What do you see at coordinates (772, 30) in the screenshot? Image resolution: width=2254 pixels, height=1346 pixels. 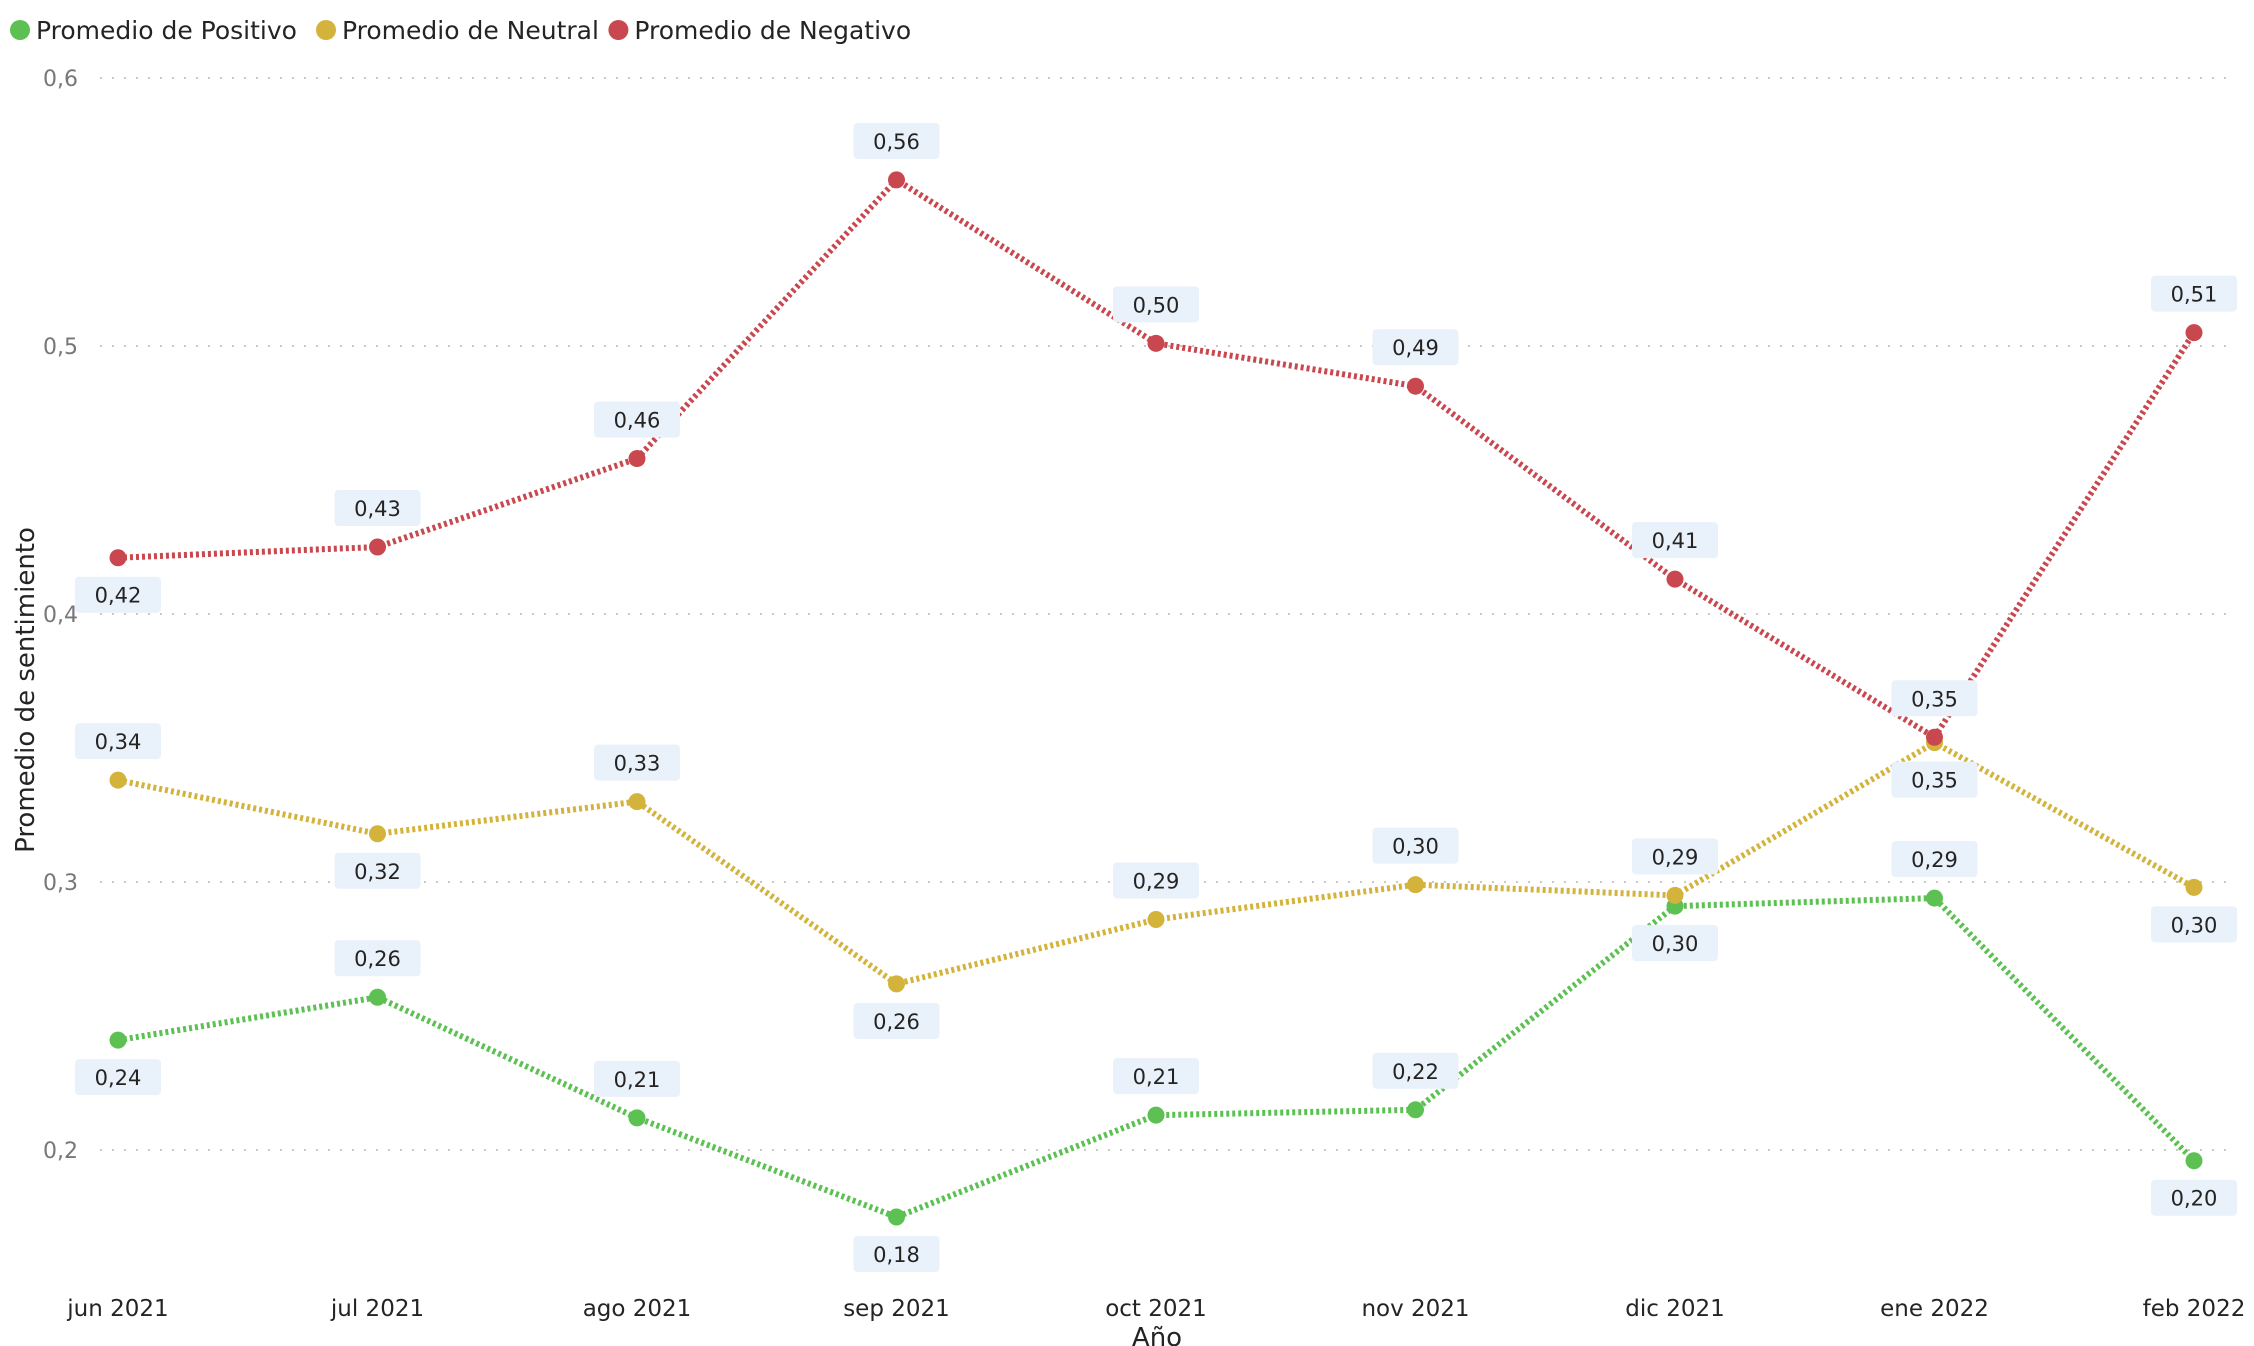 I see `legend-label: Promedio de Negativo` at bounding box center [772, 30].